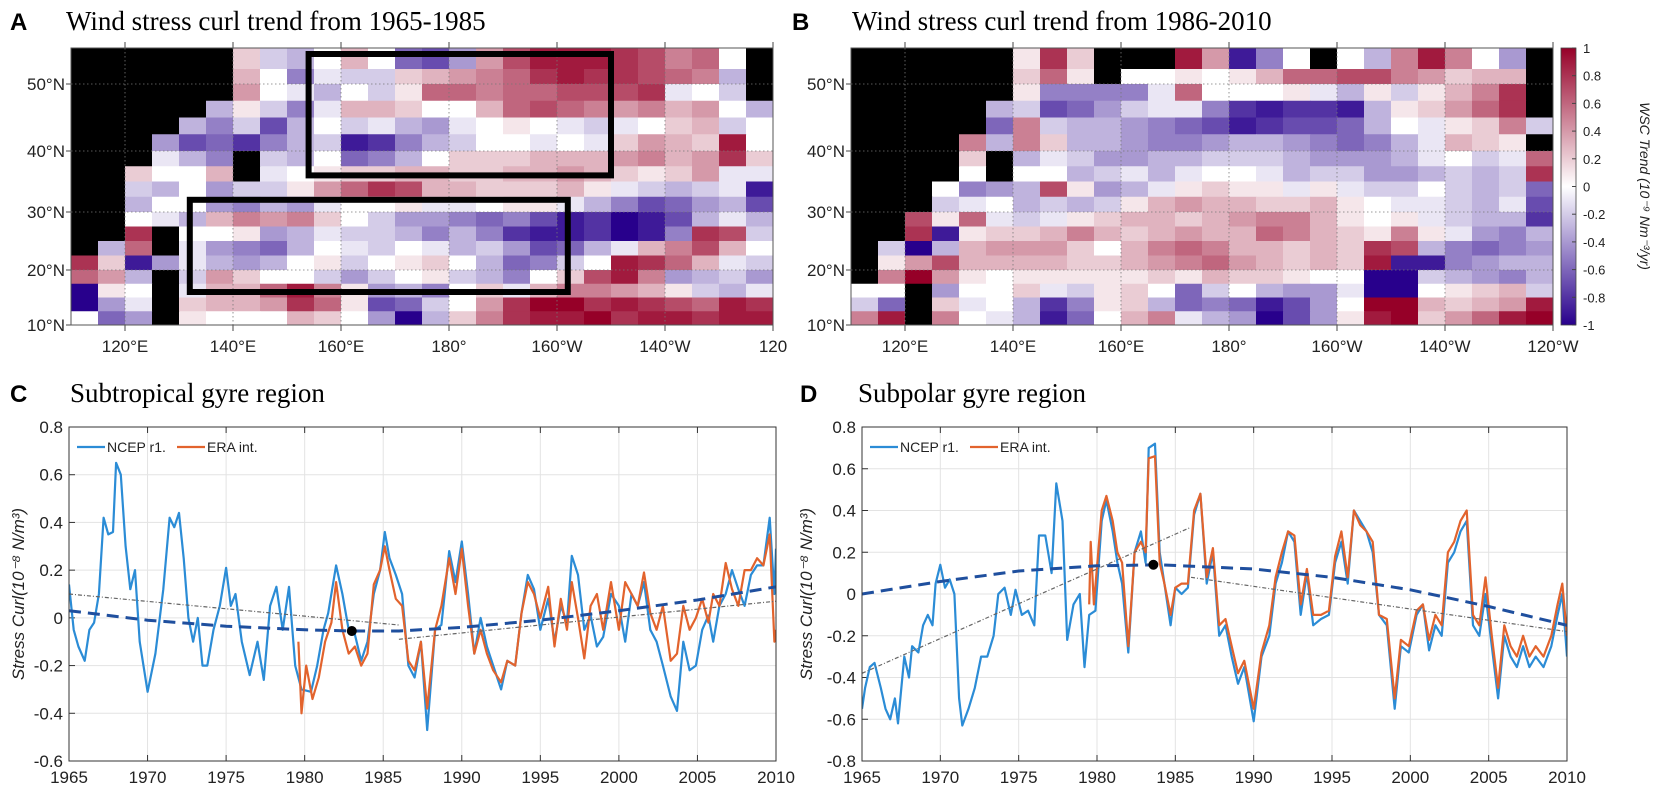 The width and height of the screenshot is (1660, 796). What do you see at coordinates (48, 713) in the screenshot?
I see `y-tick-label: -0.4` at bounding box center [48, 713].